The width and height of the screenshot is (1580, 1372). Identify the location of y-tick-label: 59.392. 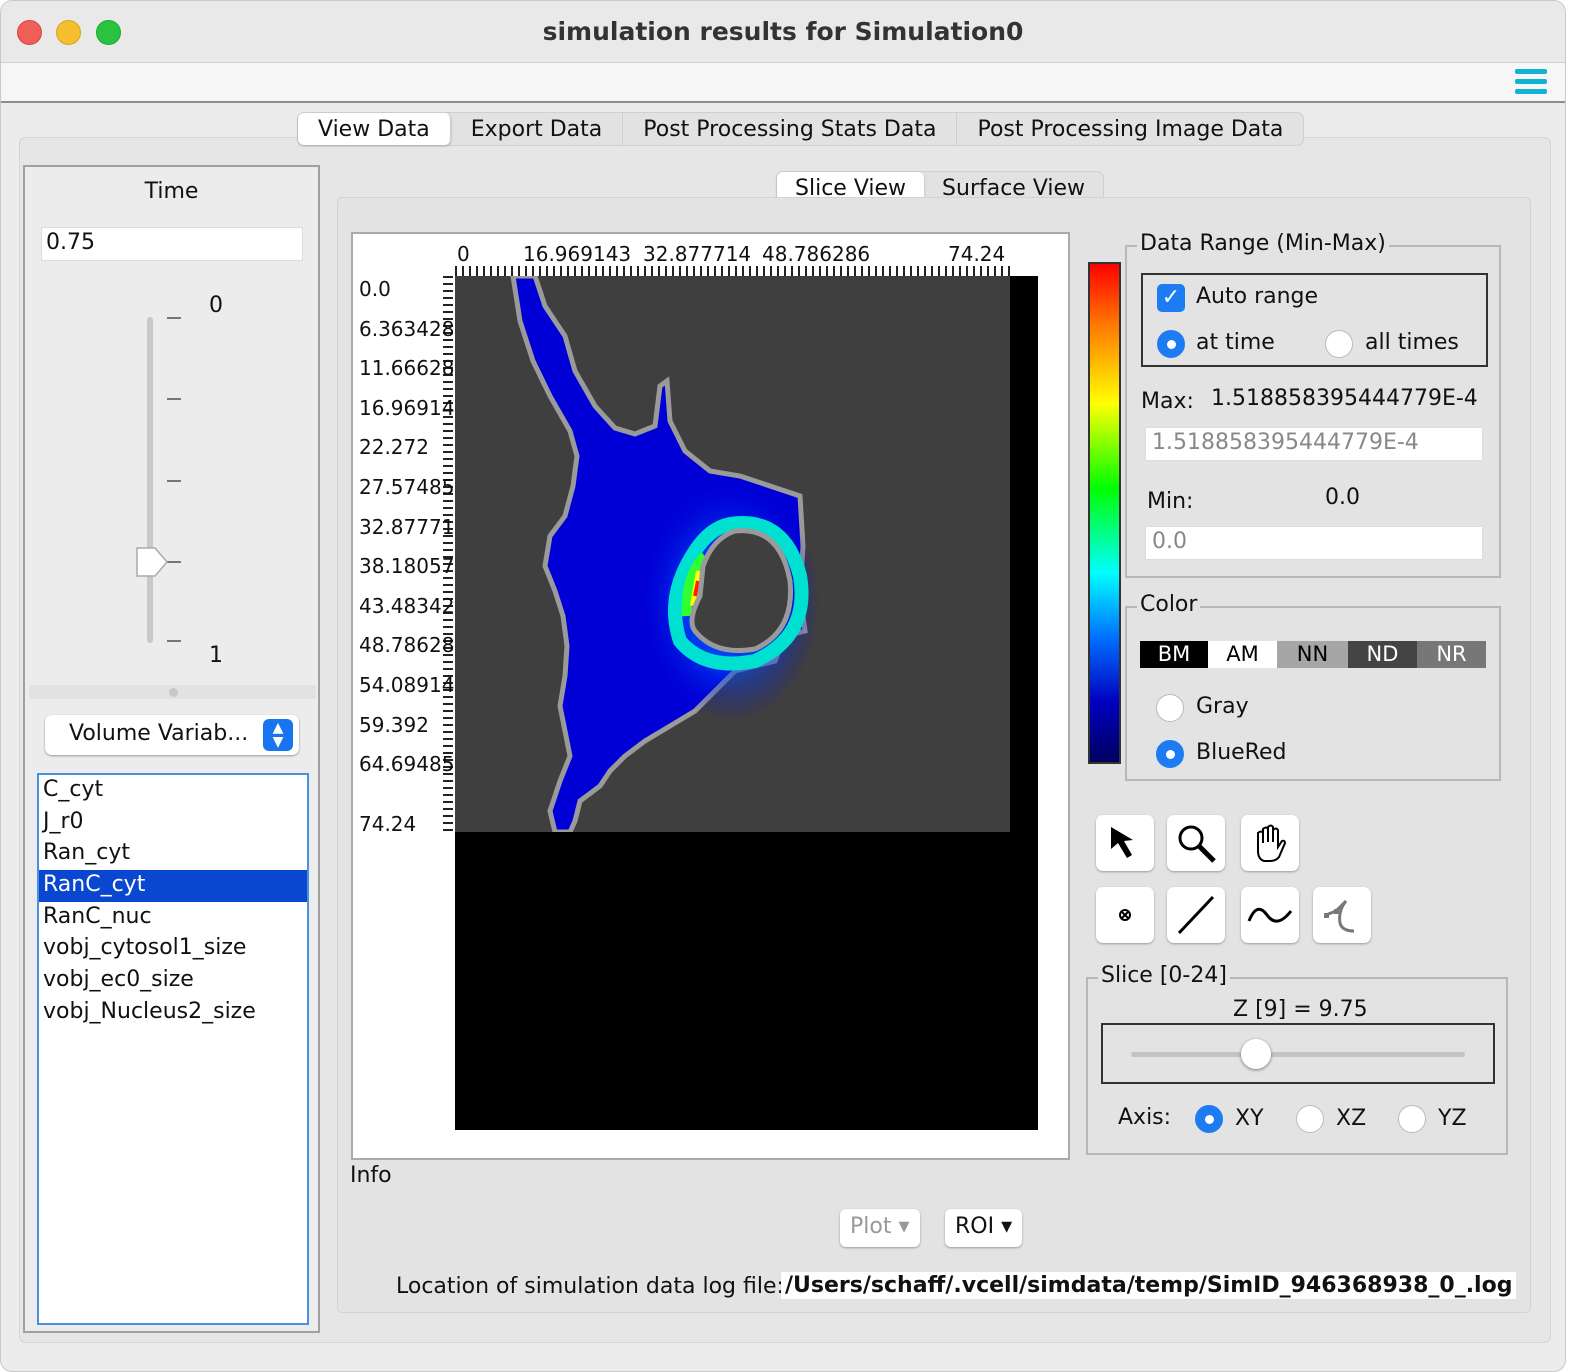
(394, 725).